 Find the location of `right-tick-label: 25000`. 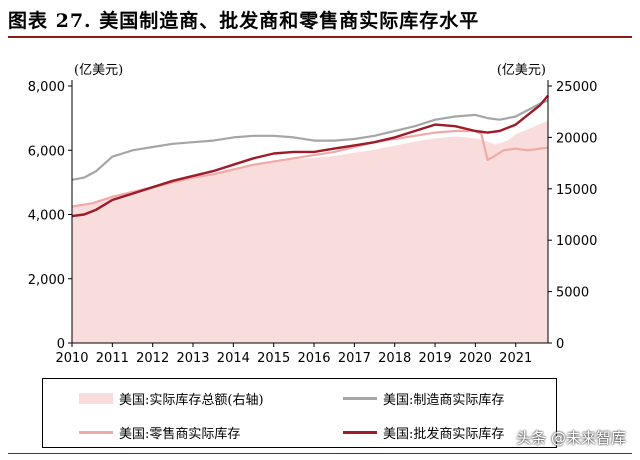

right-tick-label: 25000 is located at coordinates (576, 87).